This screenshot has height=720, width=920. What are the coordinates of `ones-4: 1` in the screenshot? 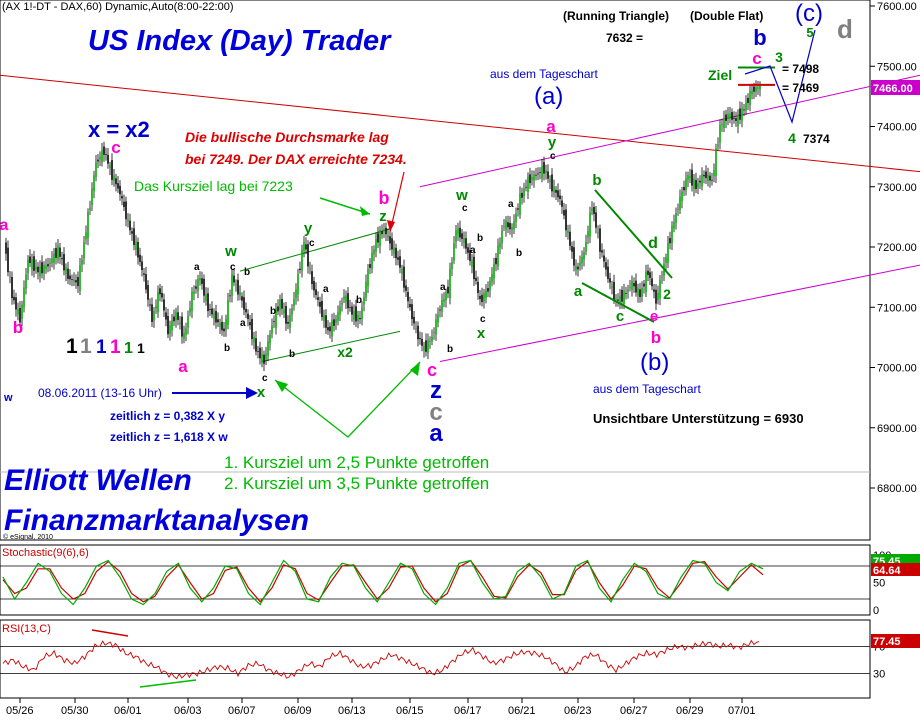 It's located at (115, 347).